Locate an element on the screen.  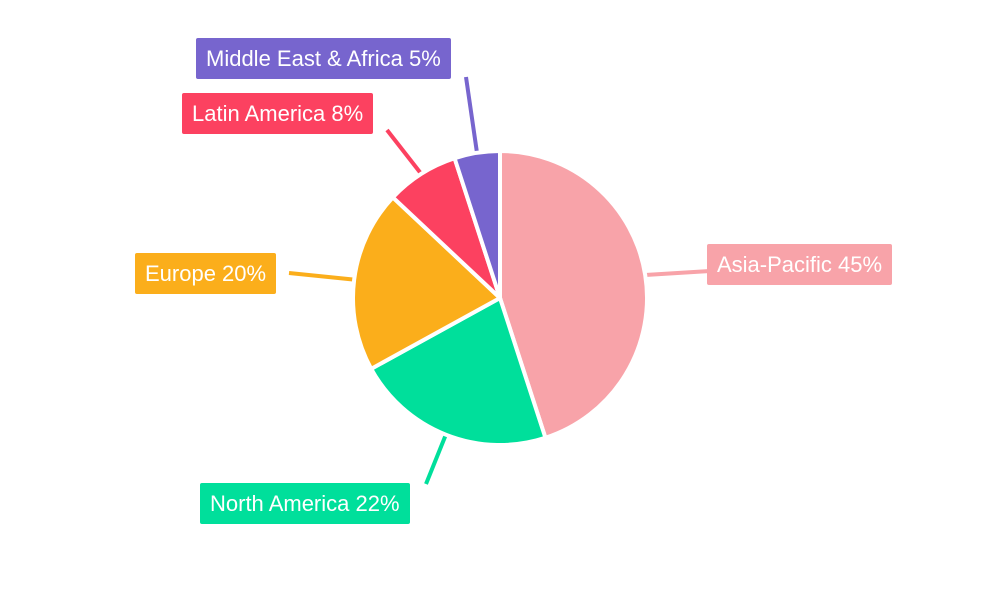
pie-slice-asia-pacific is located at coordinates (573, 294).